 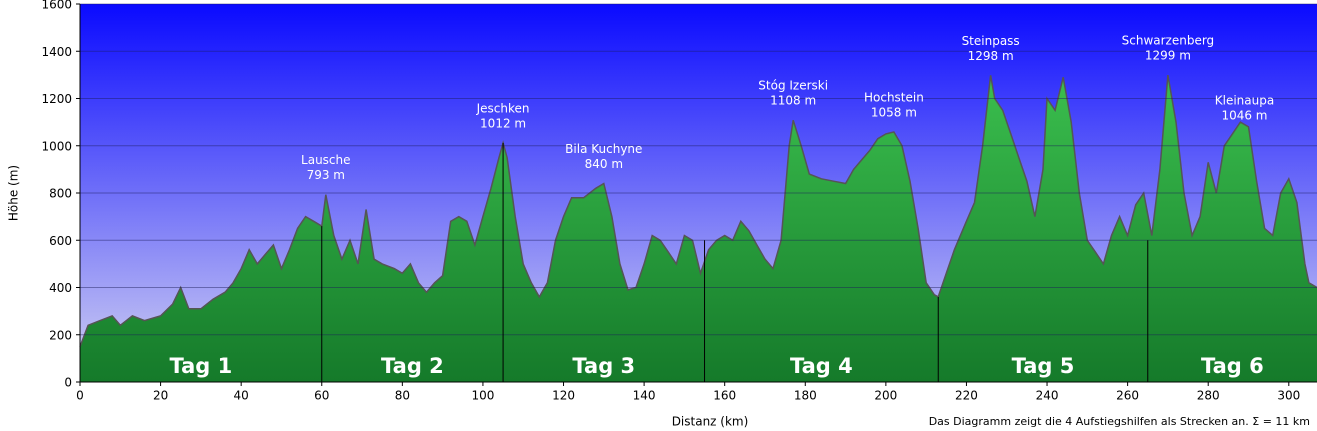 What do you see at coordinates (1232, 366) in the screenshot?
I see `day-label: Tag 6` at bounding box center [1232, 366].